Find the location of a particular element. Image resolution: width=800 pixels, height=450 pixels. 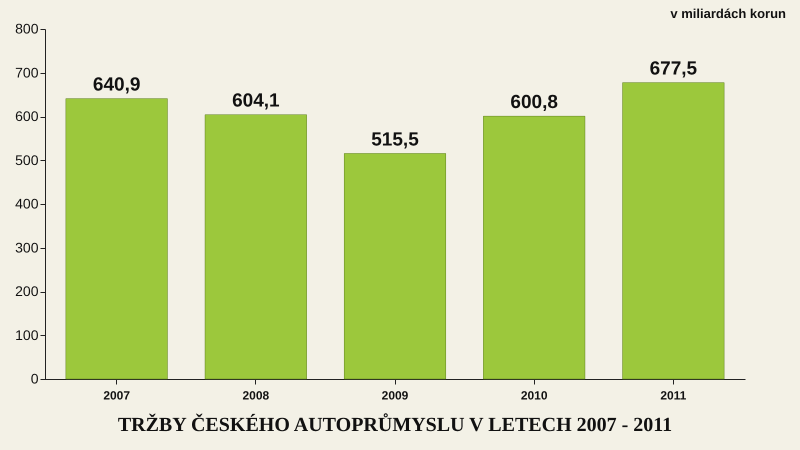

data-label: 515,5 is located at coordinates (395, 139).